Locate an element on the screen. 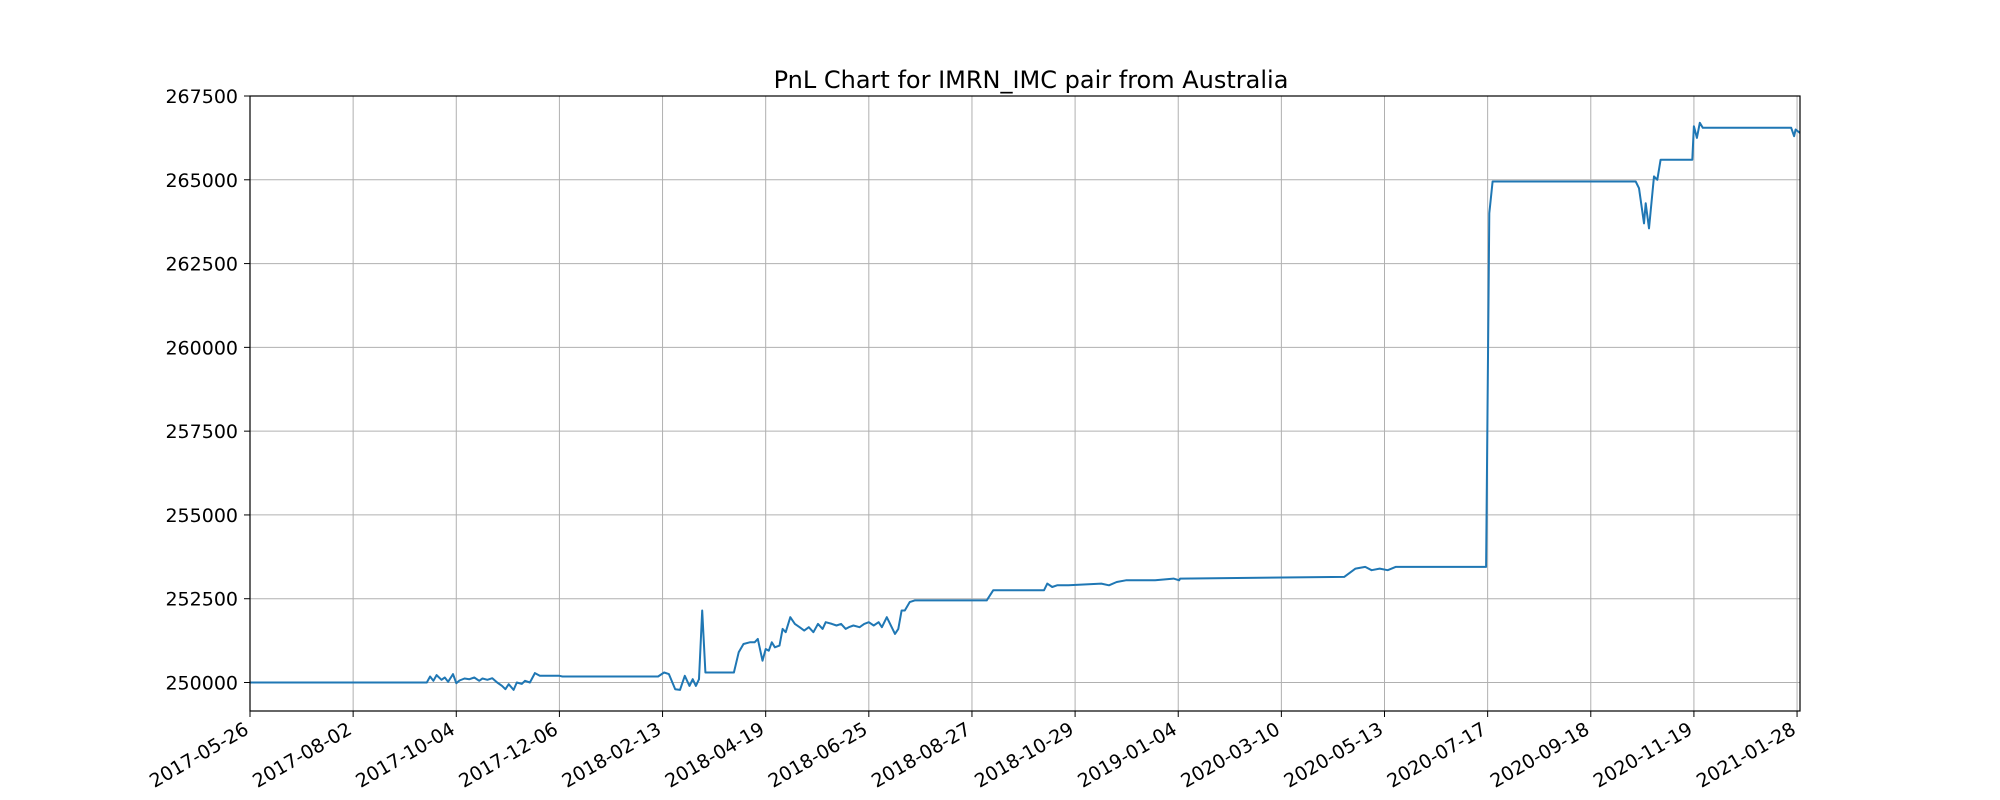 Image resolution: width=2000 pixels, height=800 pixels. x-tick-label: 2017-05-26 is located at coordinates (199, 755).